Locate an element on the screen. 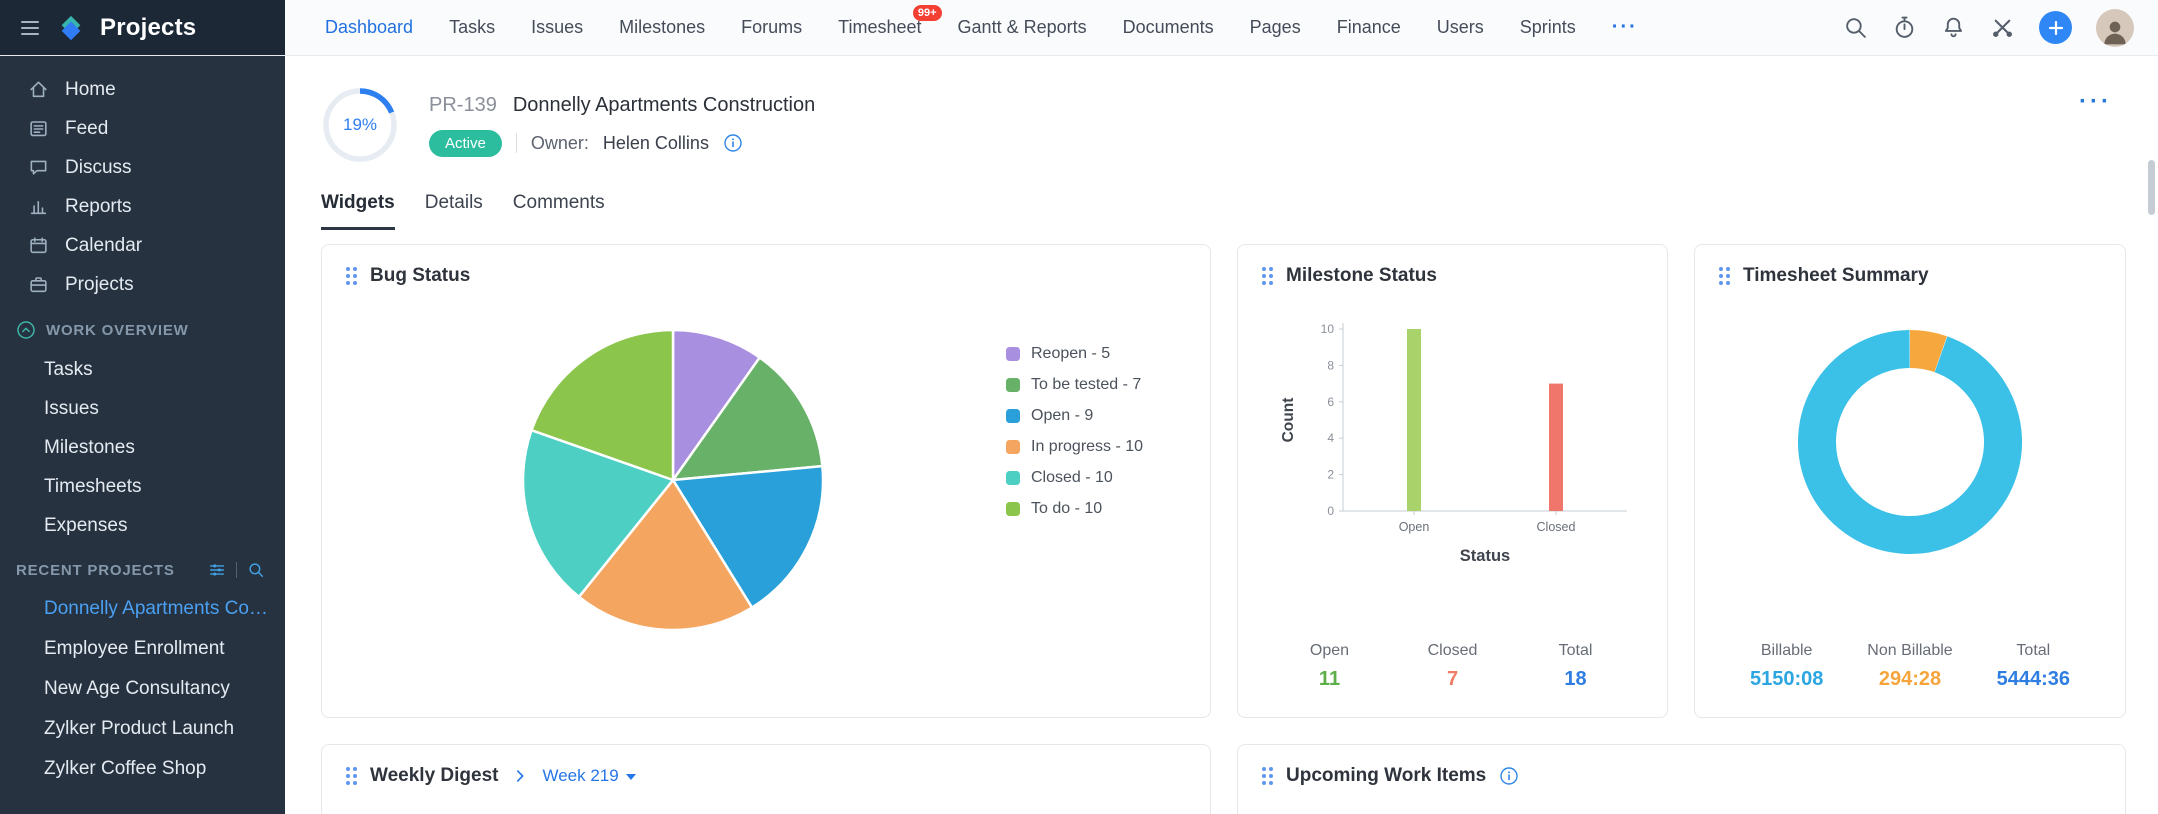  recent-projects-section-header: RECENT PROJECTS is located at coordinates (142, 567).